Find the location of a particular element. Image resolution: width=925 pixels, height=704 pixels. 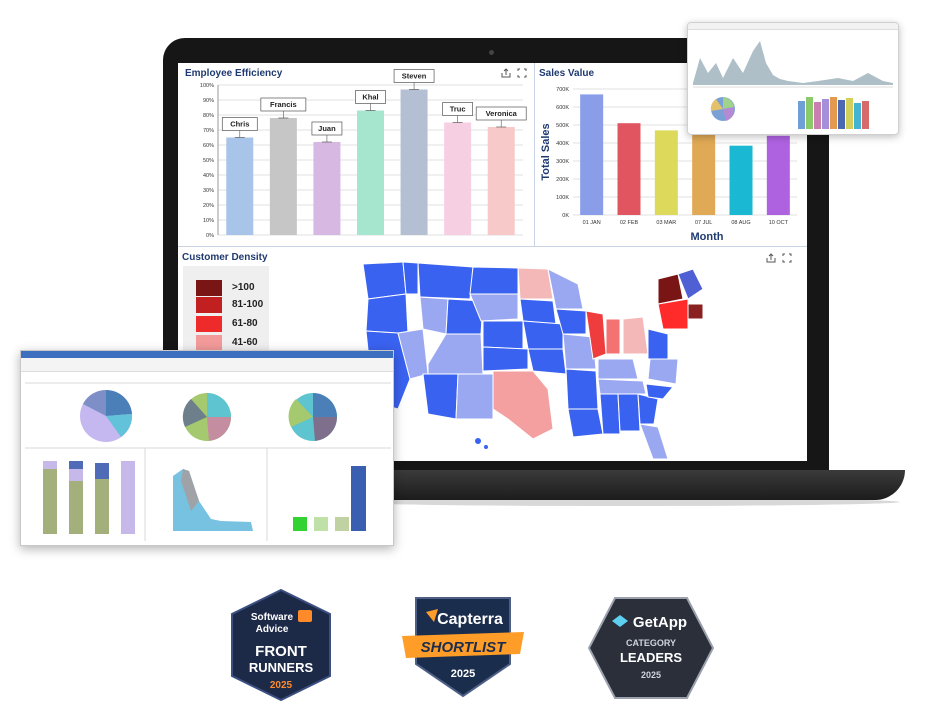

sa-line4: RUNNERS is located at coordinates (281, 667).